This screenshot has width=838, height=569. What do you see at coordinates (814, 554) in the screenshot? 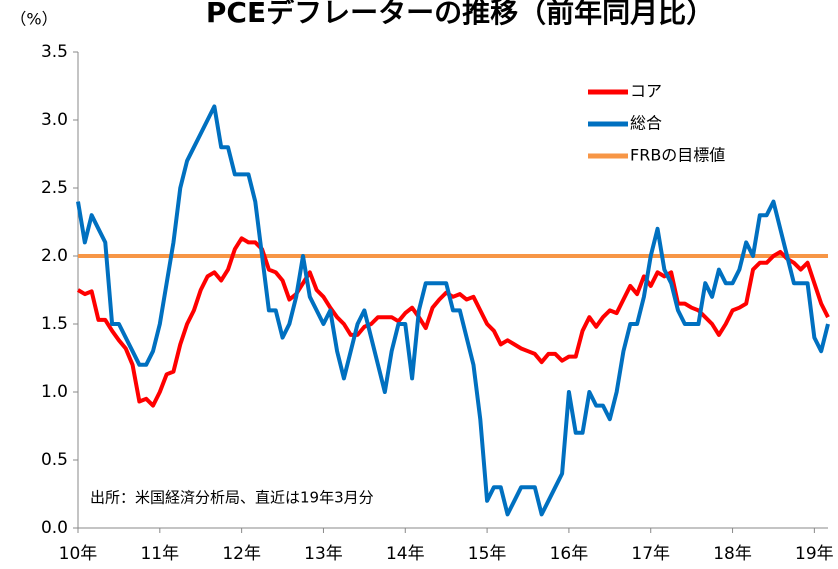
I see `x-tick-label: 19年` at bounding box center [814, 554].